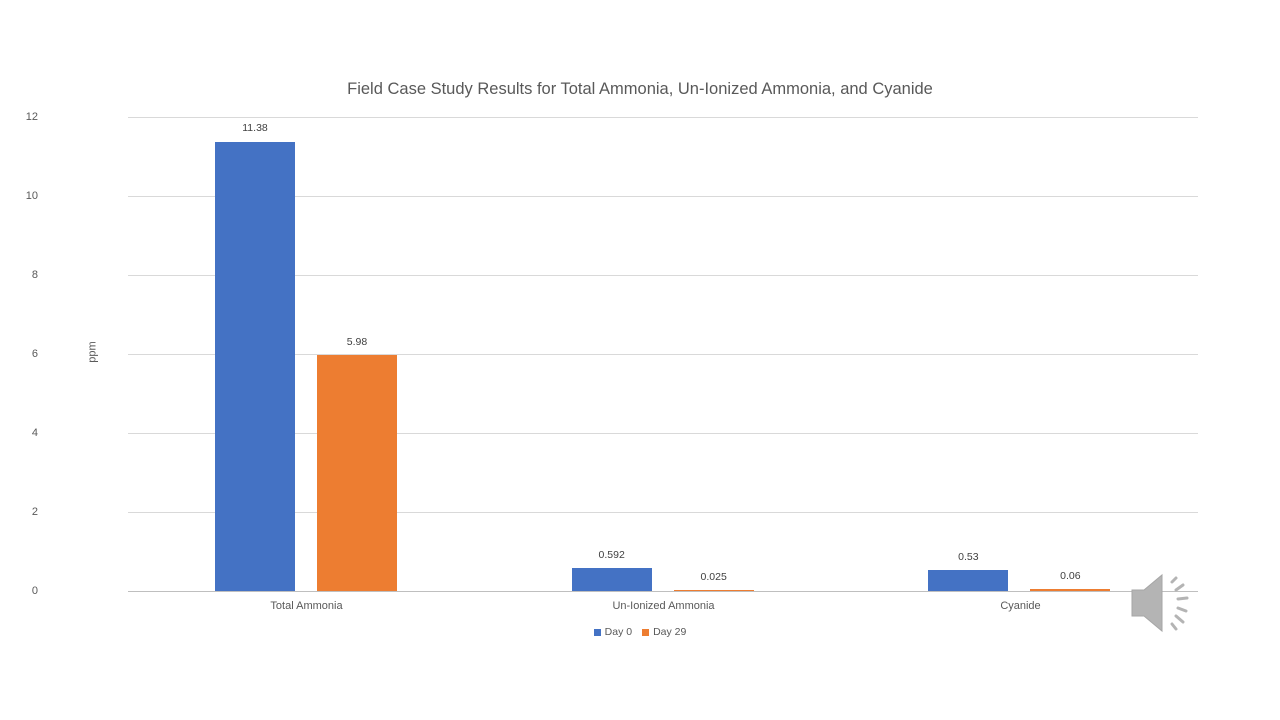  I want to click on y-tick: 0, so click(34, 591).